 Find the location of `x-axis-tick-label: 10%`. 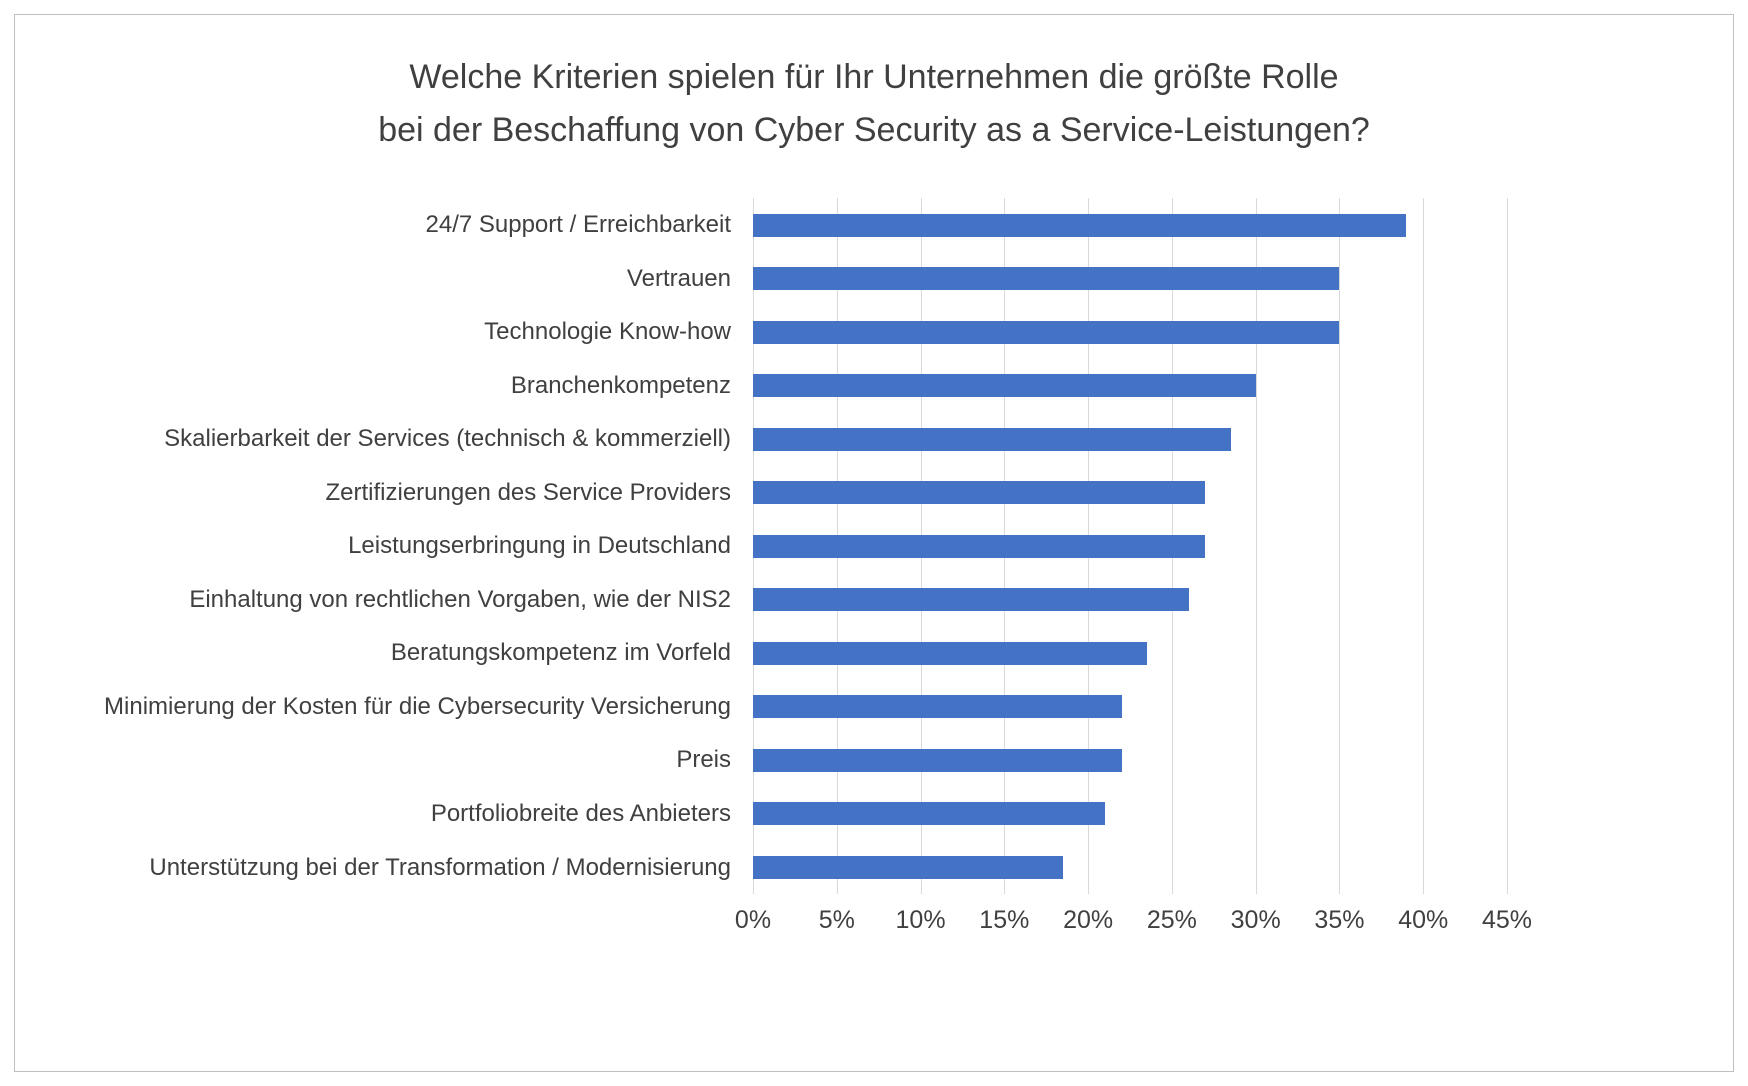

x-axis-tick-label: 10% is located at coordinates (920, 920).